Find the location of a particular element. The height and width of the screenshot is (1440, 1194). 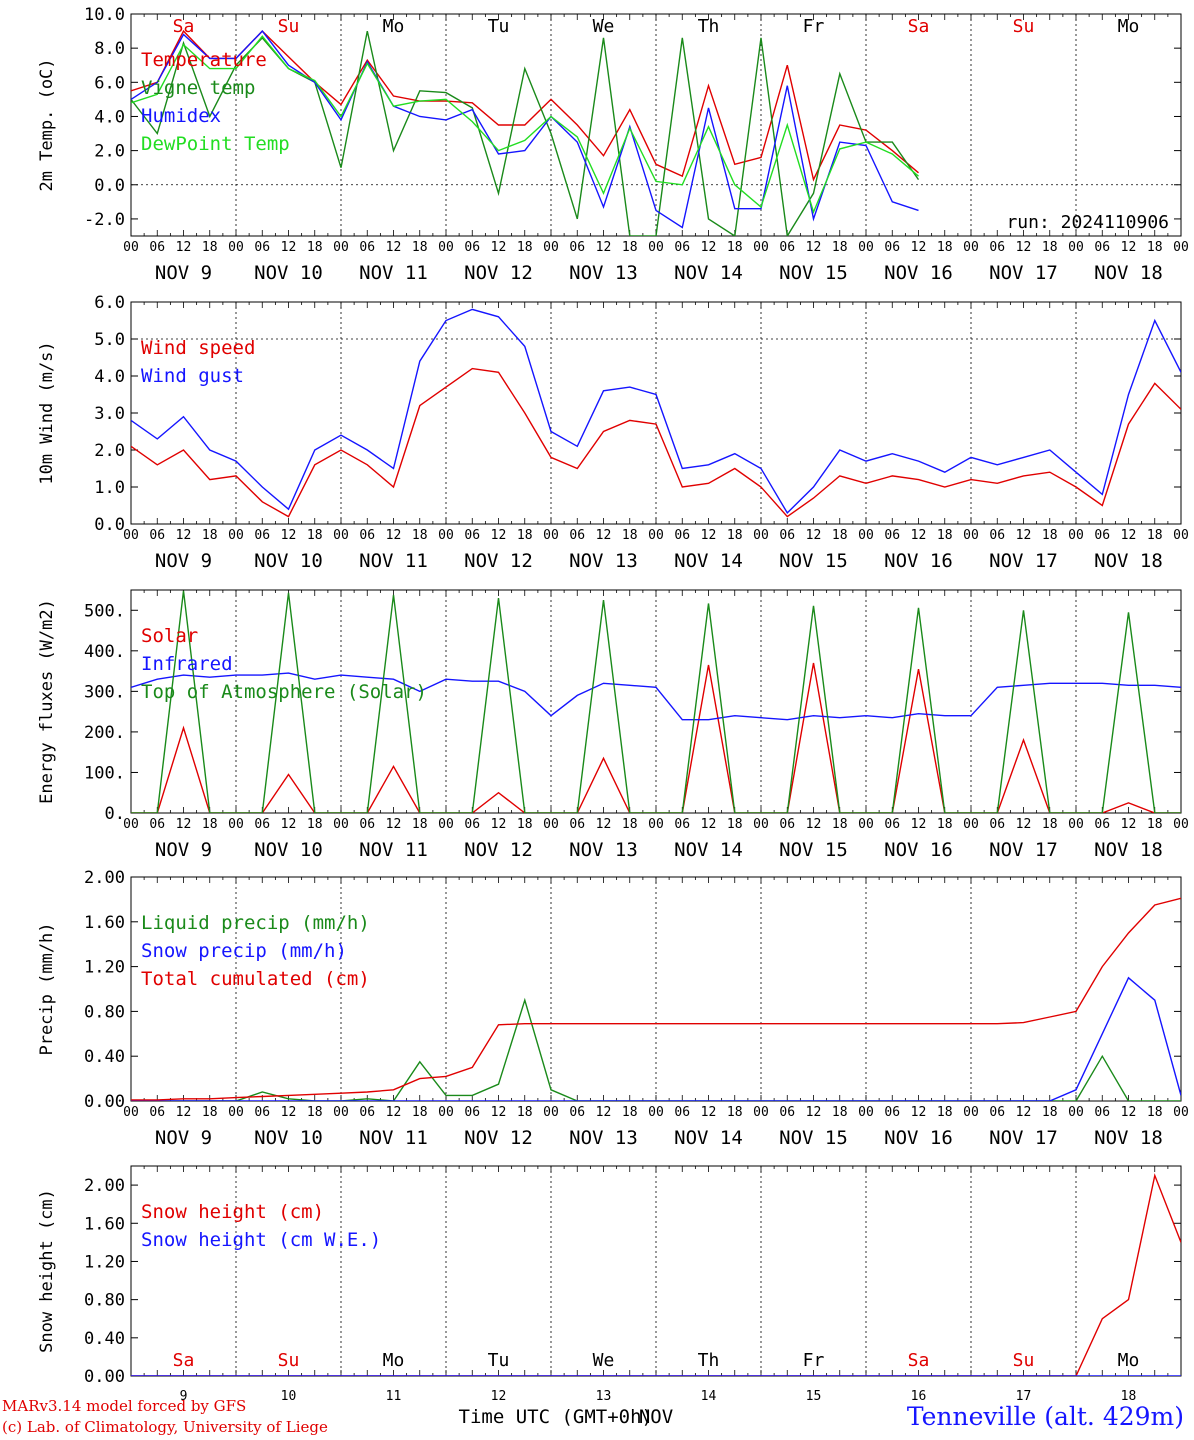

y-tick-label: 10.0 is located at coordinates (104, 15).